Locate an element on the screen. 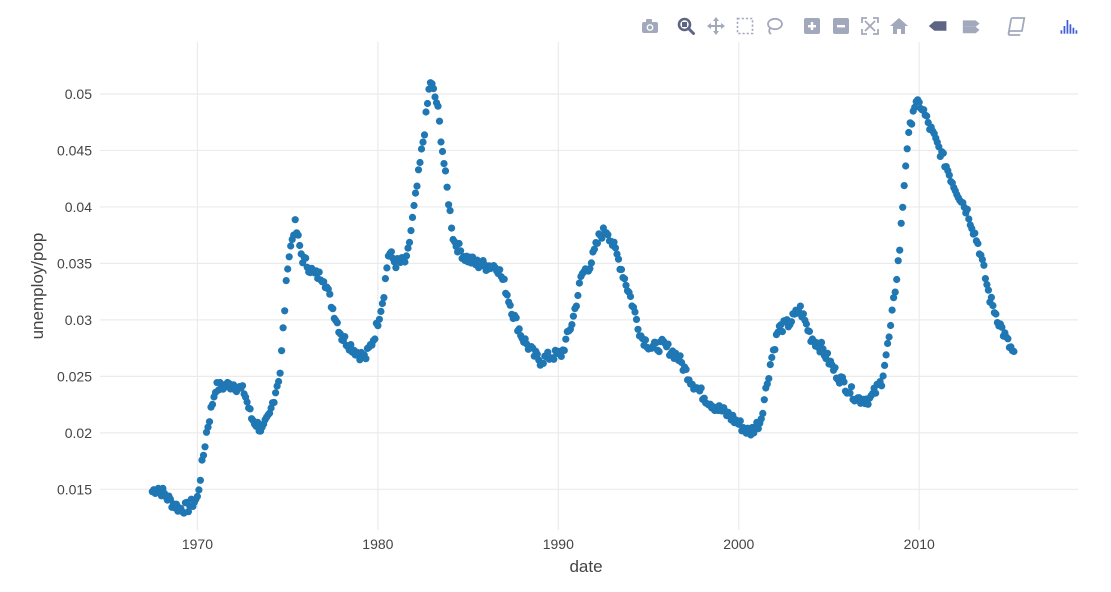  camera-icon is located at coordinates (650, 26).